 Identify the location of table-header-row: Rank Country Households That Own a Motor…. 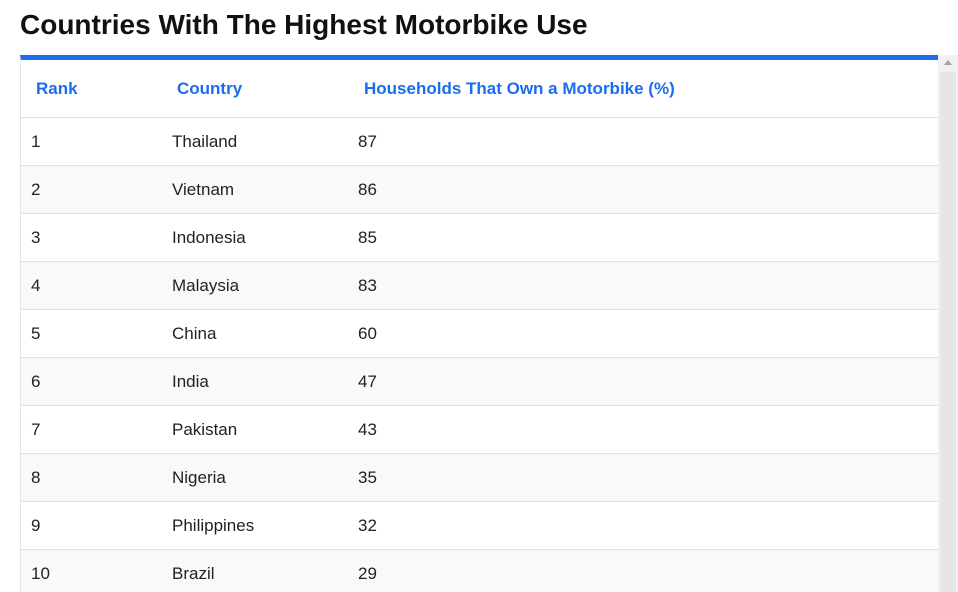
(479, 89).